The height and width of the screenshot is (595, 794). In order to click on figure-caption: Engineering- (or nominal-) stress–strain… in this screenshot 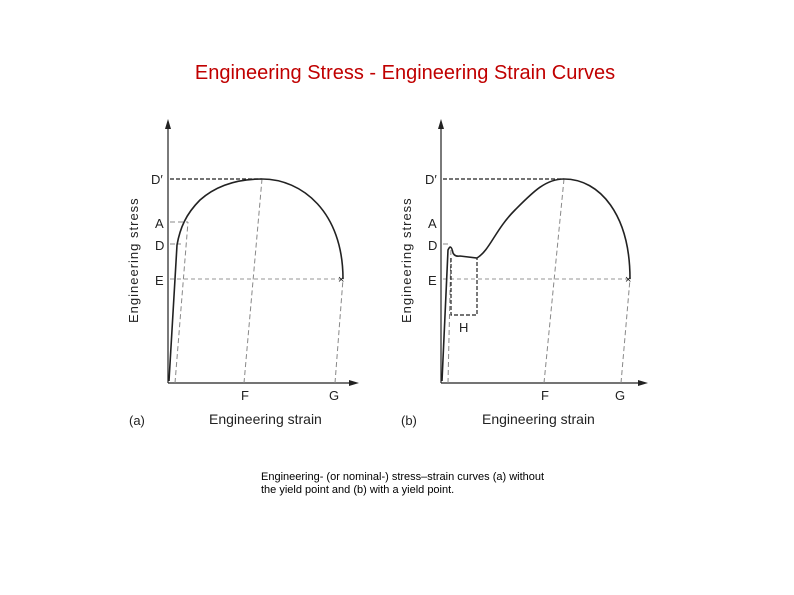, I will do `click(426, 484)`.